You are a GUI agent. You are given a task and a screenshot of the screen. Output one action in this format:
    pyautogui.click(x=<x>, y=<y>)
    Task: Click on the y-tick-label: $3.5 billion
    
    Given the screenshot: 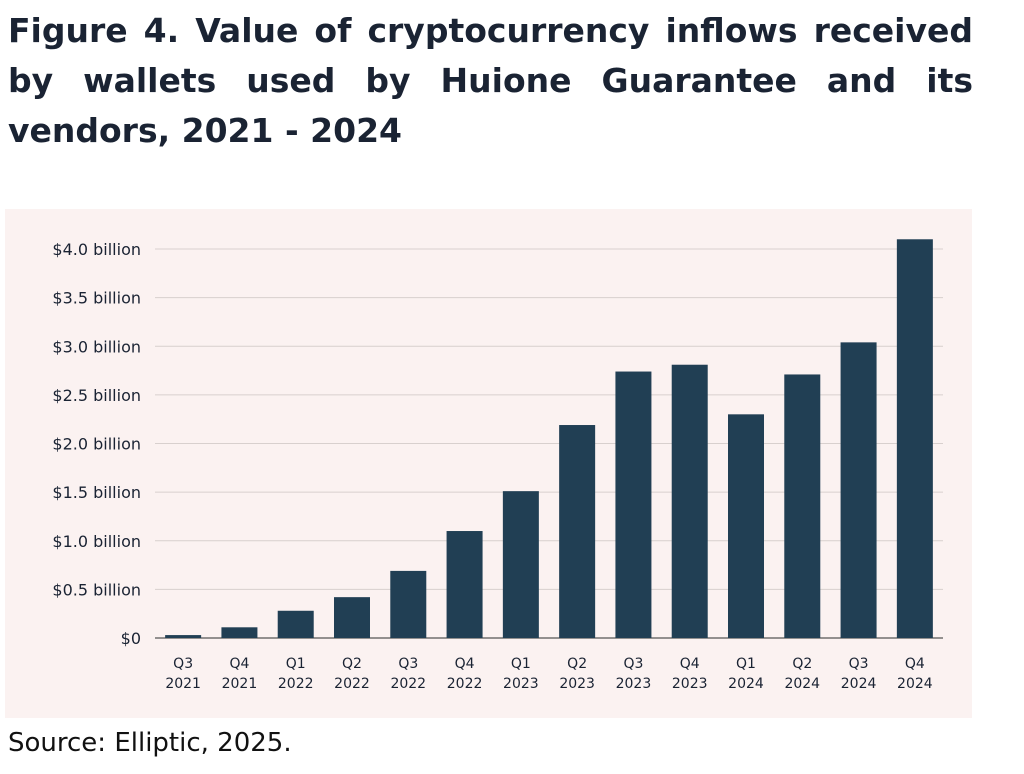 What is the action you would take?
    pyautogui.click(x=96, y=298)
    